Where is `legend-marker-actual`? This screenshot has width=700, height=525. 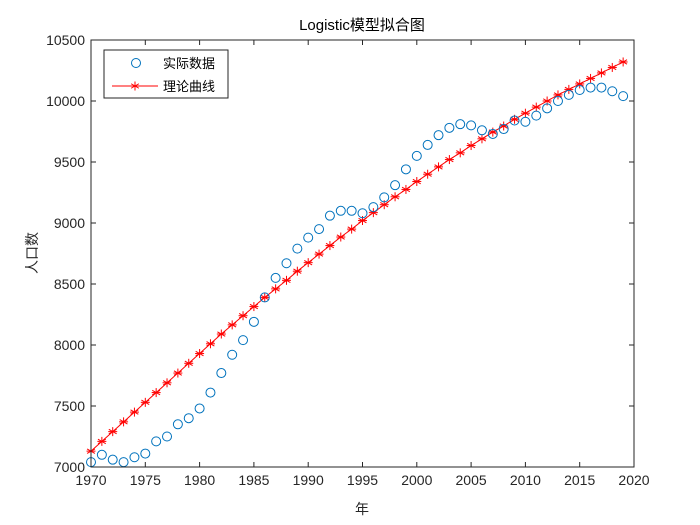 legend-marker-actual is located at coordinates (136, 63).